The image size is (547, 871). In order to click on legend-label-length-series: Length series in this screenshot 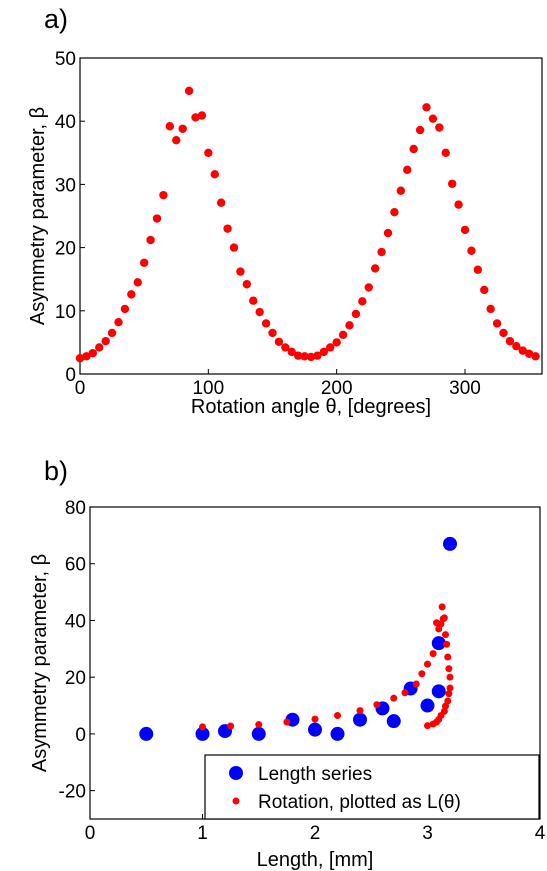, I will do `click(315, 774)`.